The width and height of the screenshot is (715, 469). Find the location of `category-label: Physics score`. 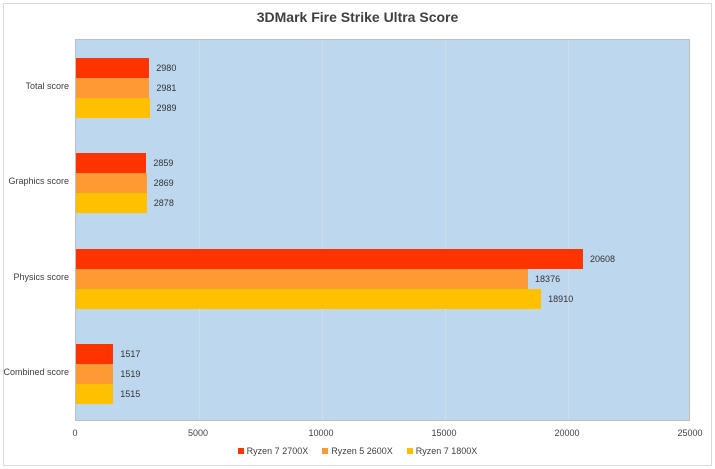

category-label: Physics score is located at coordinates (41, 276).